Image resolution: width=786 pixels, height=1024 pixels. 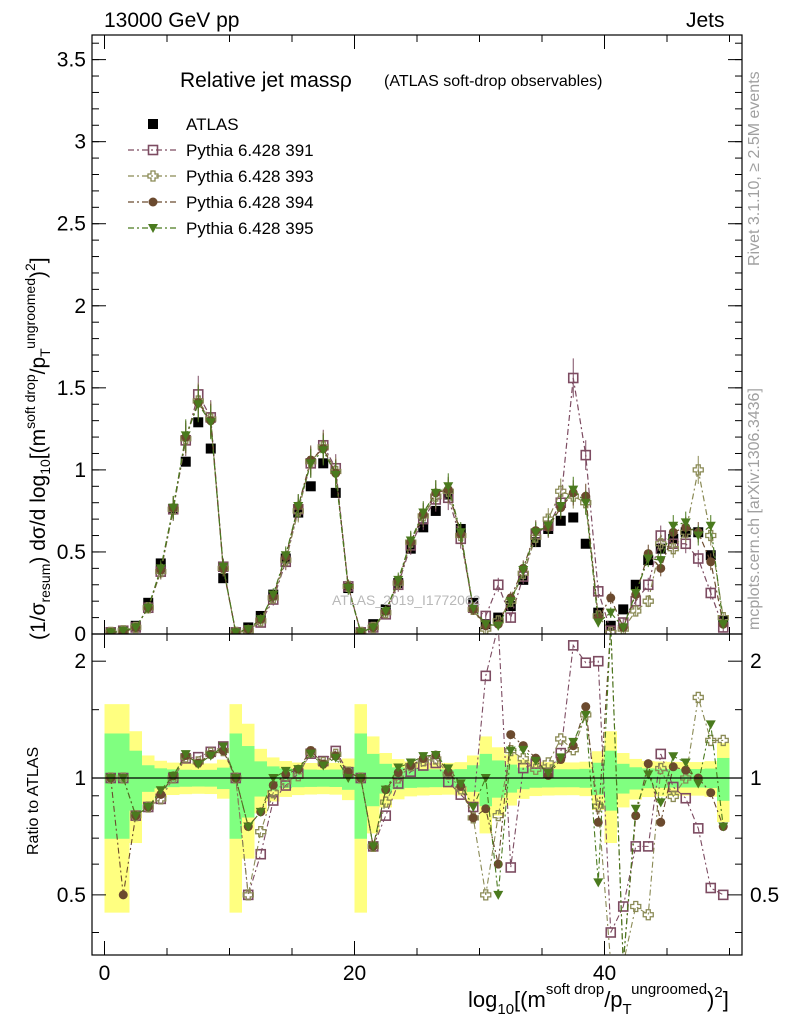 What do you see at coordinates (754, 509) in the screenshot?
I see `mcplots-text: mcplots.cern.ch [arXiv:1306.3436]` at bounding box center [754, 509].